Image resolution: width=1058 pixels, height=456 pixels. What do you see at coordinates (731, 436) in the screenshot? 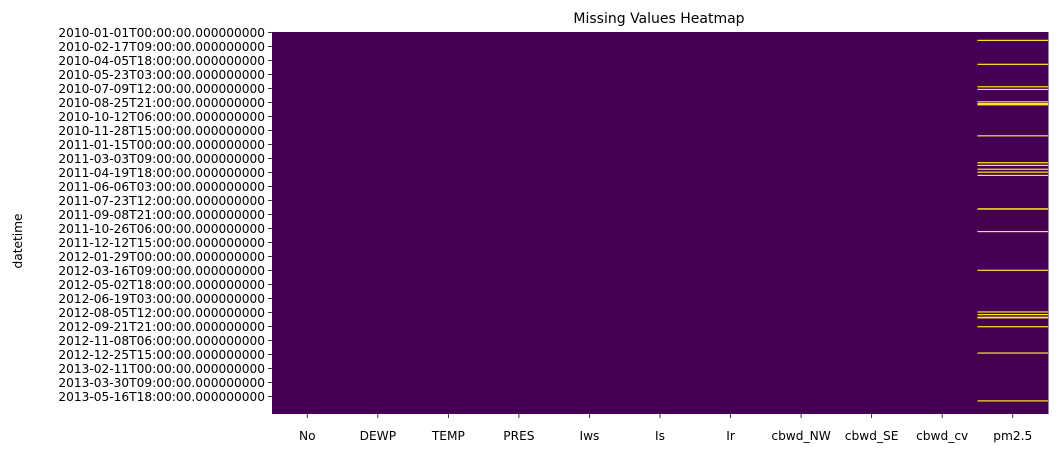
I see `x-tick-label: Ir` at bounding box center [731, 436].